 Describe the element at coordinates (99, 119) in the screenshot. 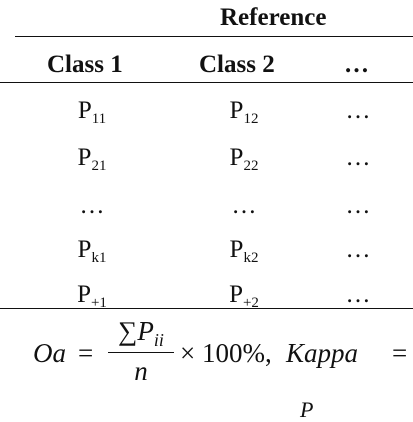

I see `cell-subscript: 11` at that location.